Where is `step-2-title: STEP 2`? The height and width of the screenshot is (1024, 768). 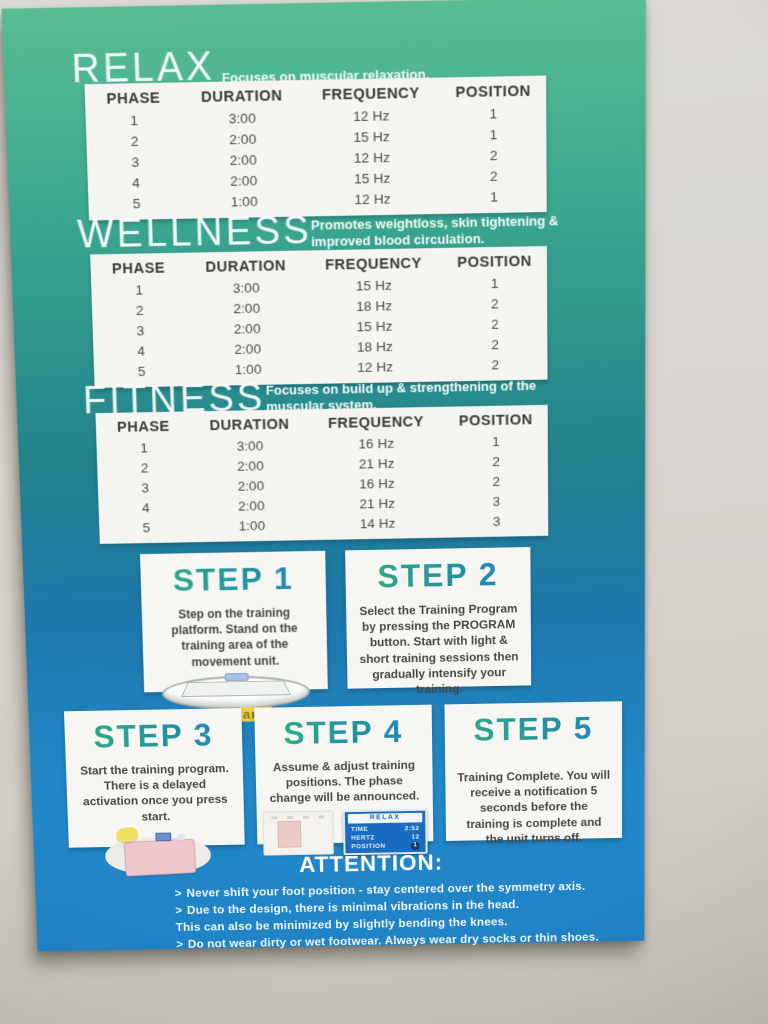
step-2-title: STEP 2 is located at coordinates (437, 576).